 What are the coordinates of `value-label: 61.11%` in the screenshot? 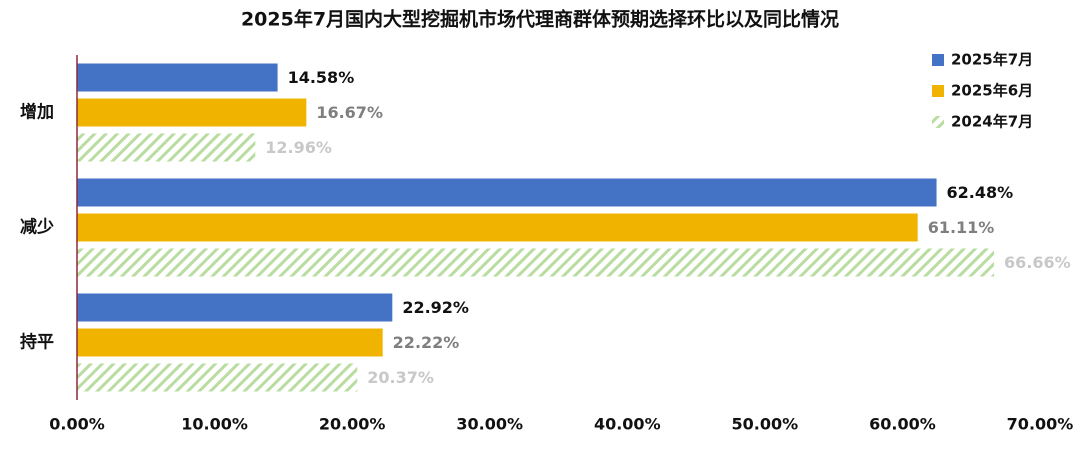 It's located at (961, 227).